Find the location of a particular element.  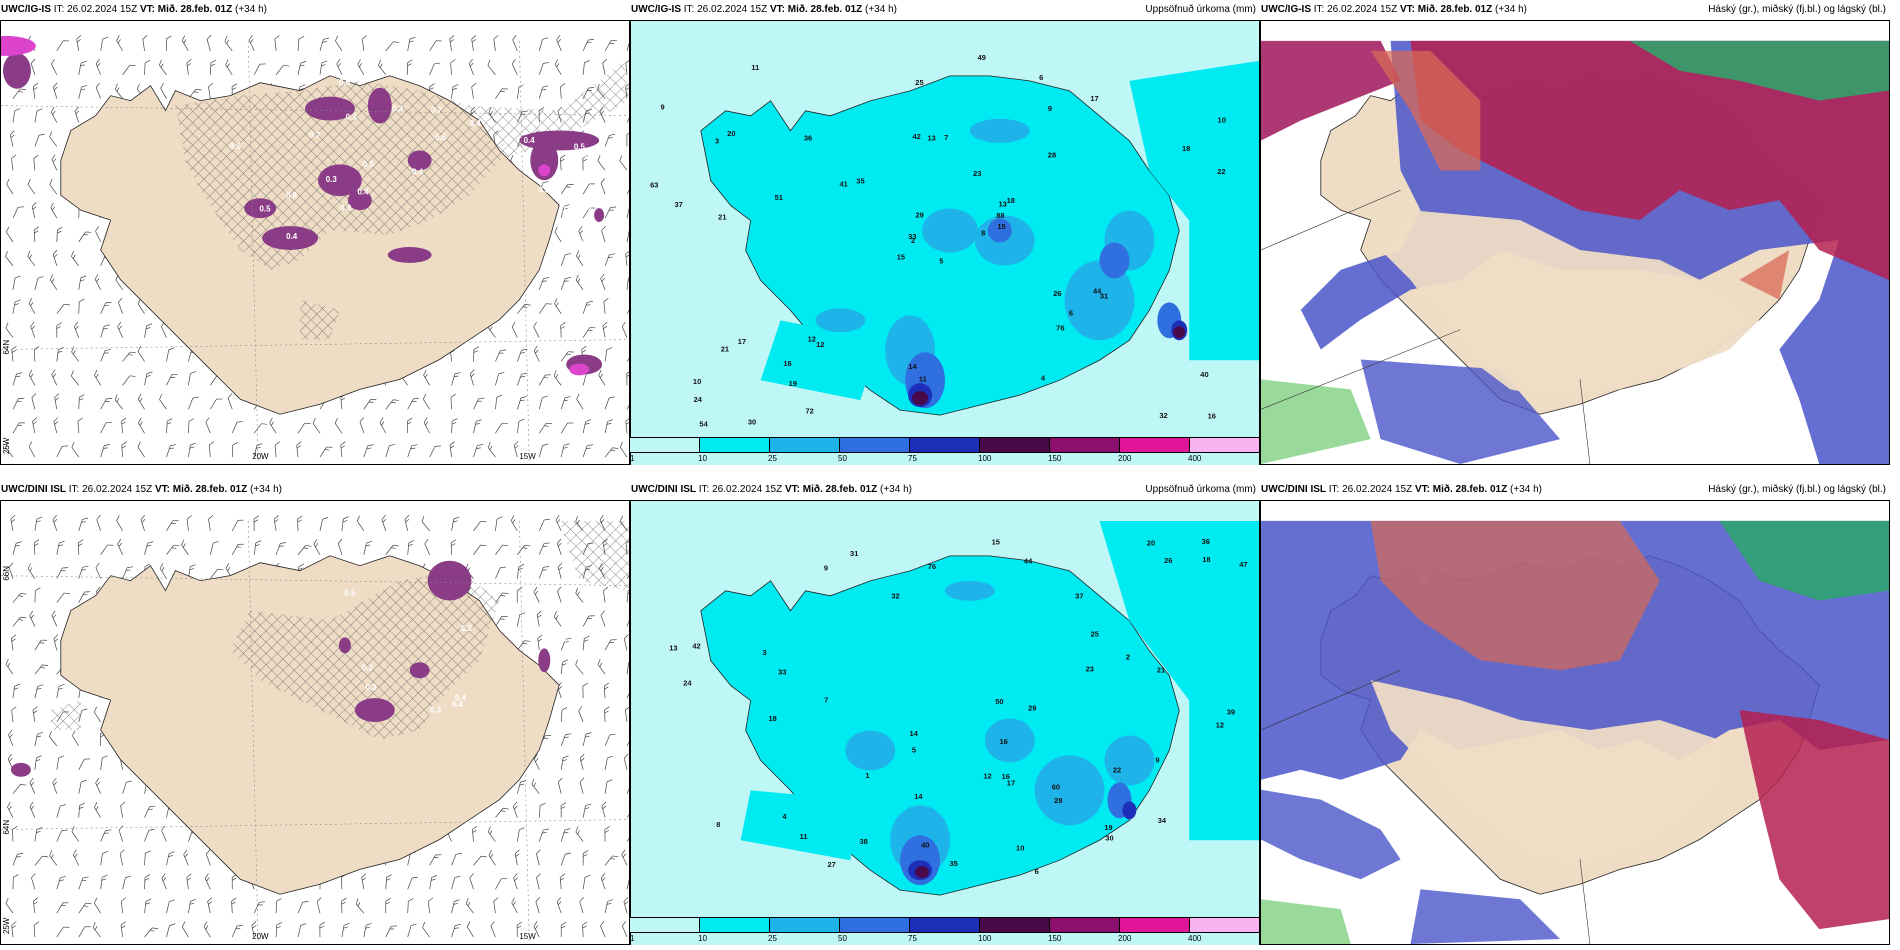

legend-label: 200 is located at coordinates (1125, 458).